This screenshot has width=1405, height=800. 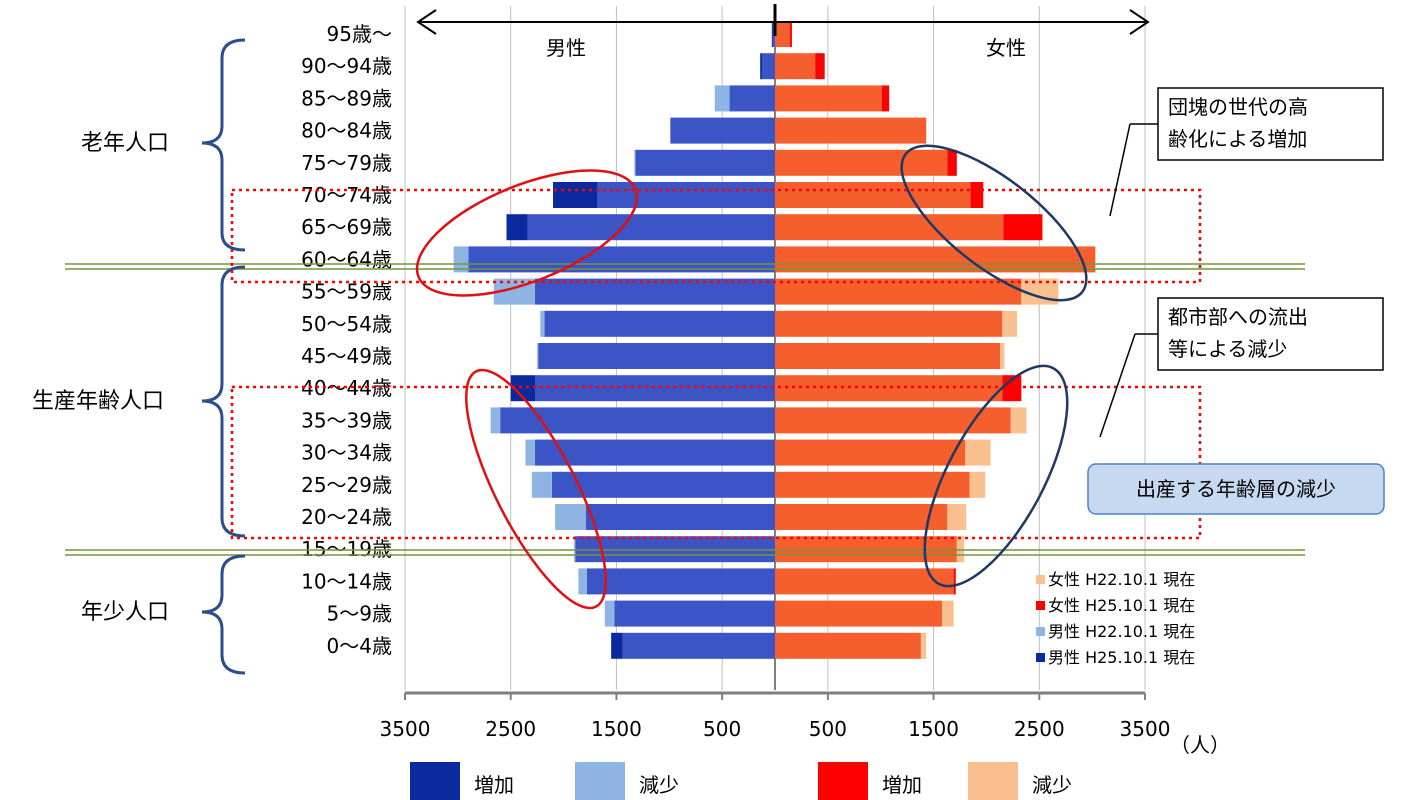 I want to click on age-category-label: 25～29歳, so click(x=346, y=485).